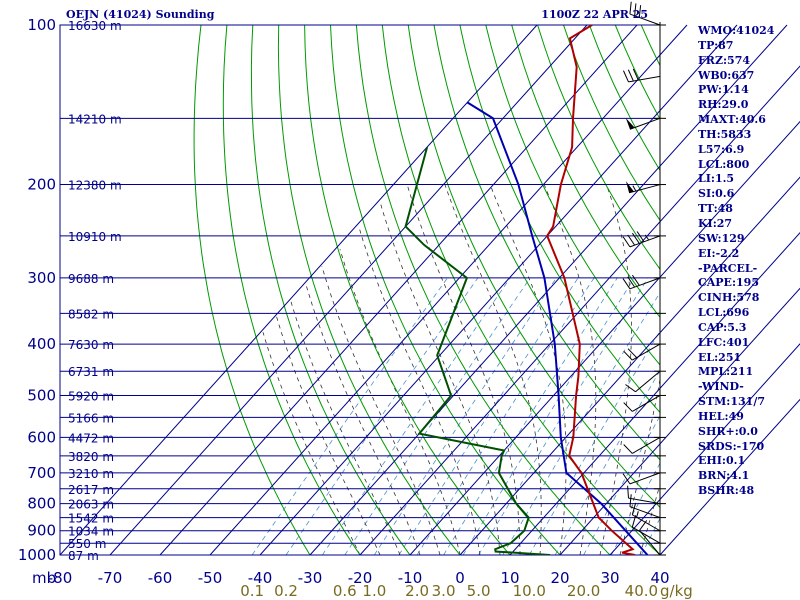  Describe the element at coordinates (91, 314) in the screenshot. I see `height-label: 8582 m` at that location.